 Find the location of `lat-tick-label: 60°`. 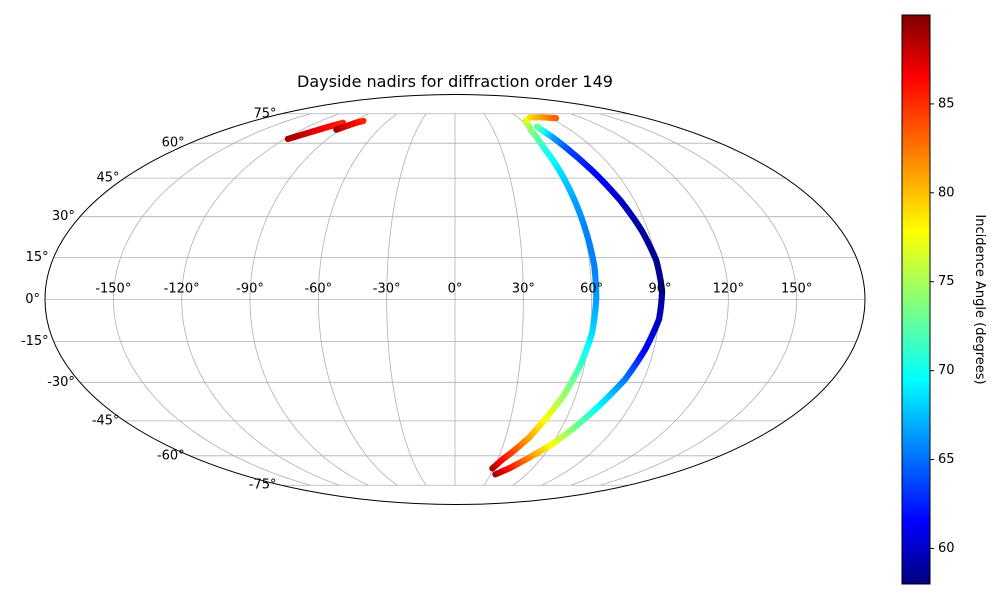

lat-tick-label: 60° is located at coordinates (173, 143).